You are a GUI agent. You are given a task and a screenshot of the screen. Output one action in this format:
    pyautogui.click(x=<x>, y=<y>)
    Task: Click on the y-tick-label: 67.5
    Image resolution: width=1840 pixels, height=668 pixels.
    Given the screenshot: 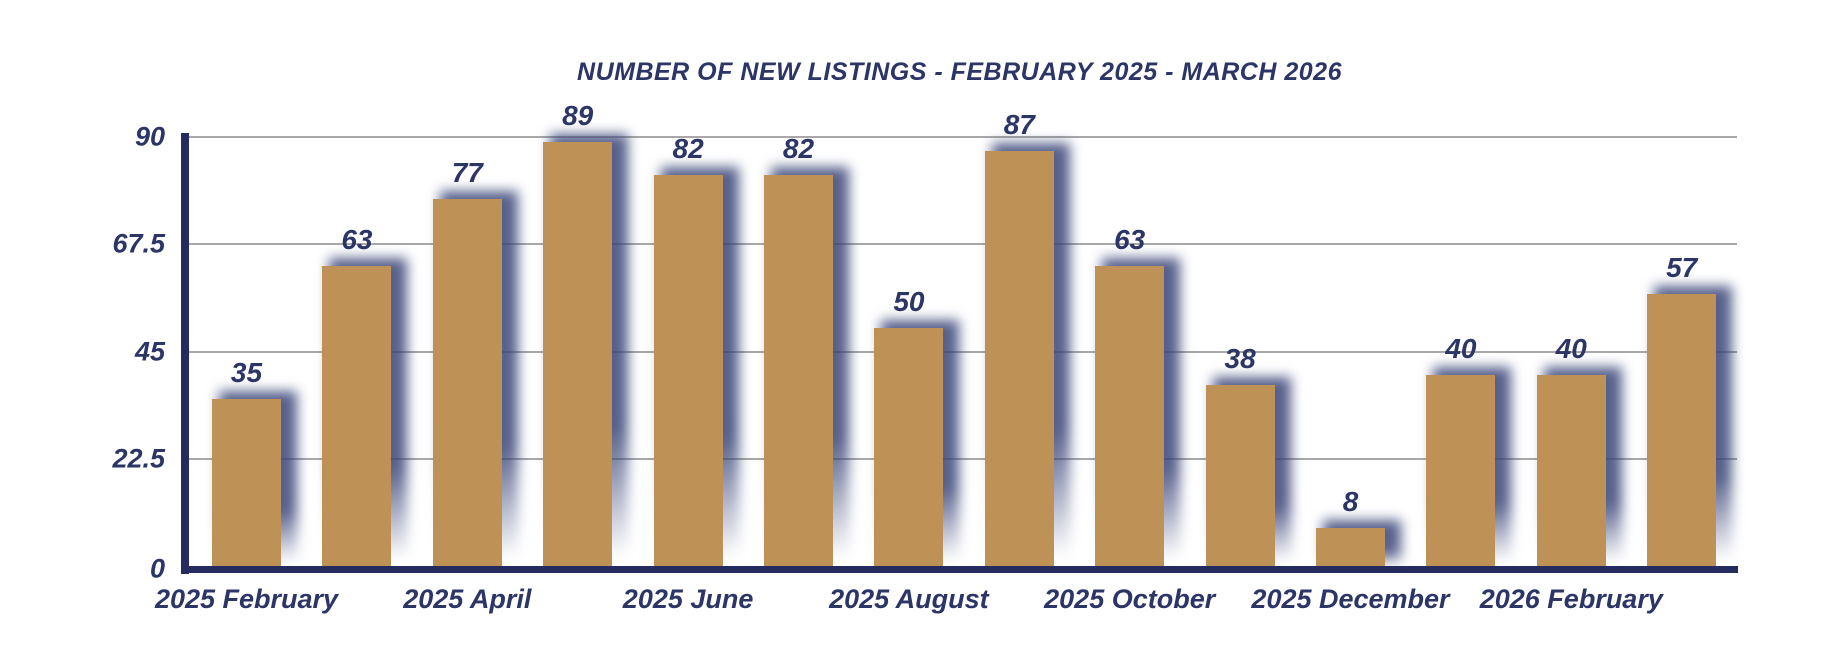 What is the action you would take?
    pyautogui.click(x=138, y=243)
    